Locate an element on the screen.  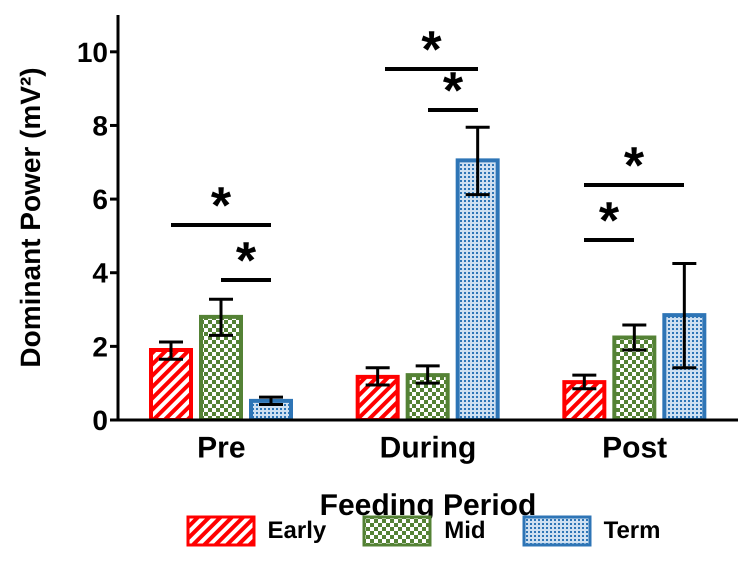
y-tick-label: 2 is located at coordinates (100, 346).